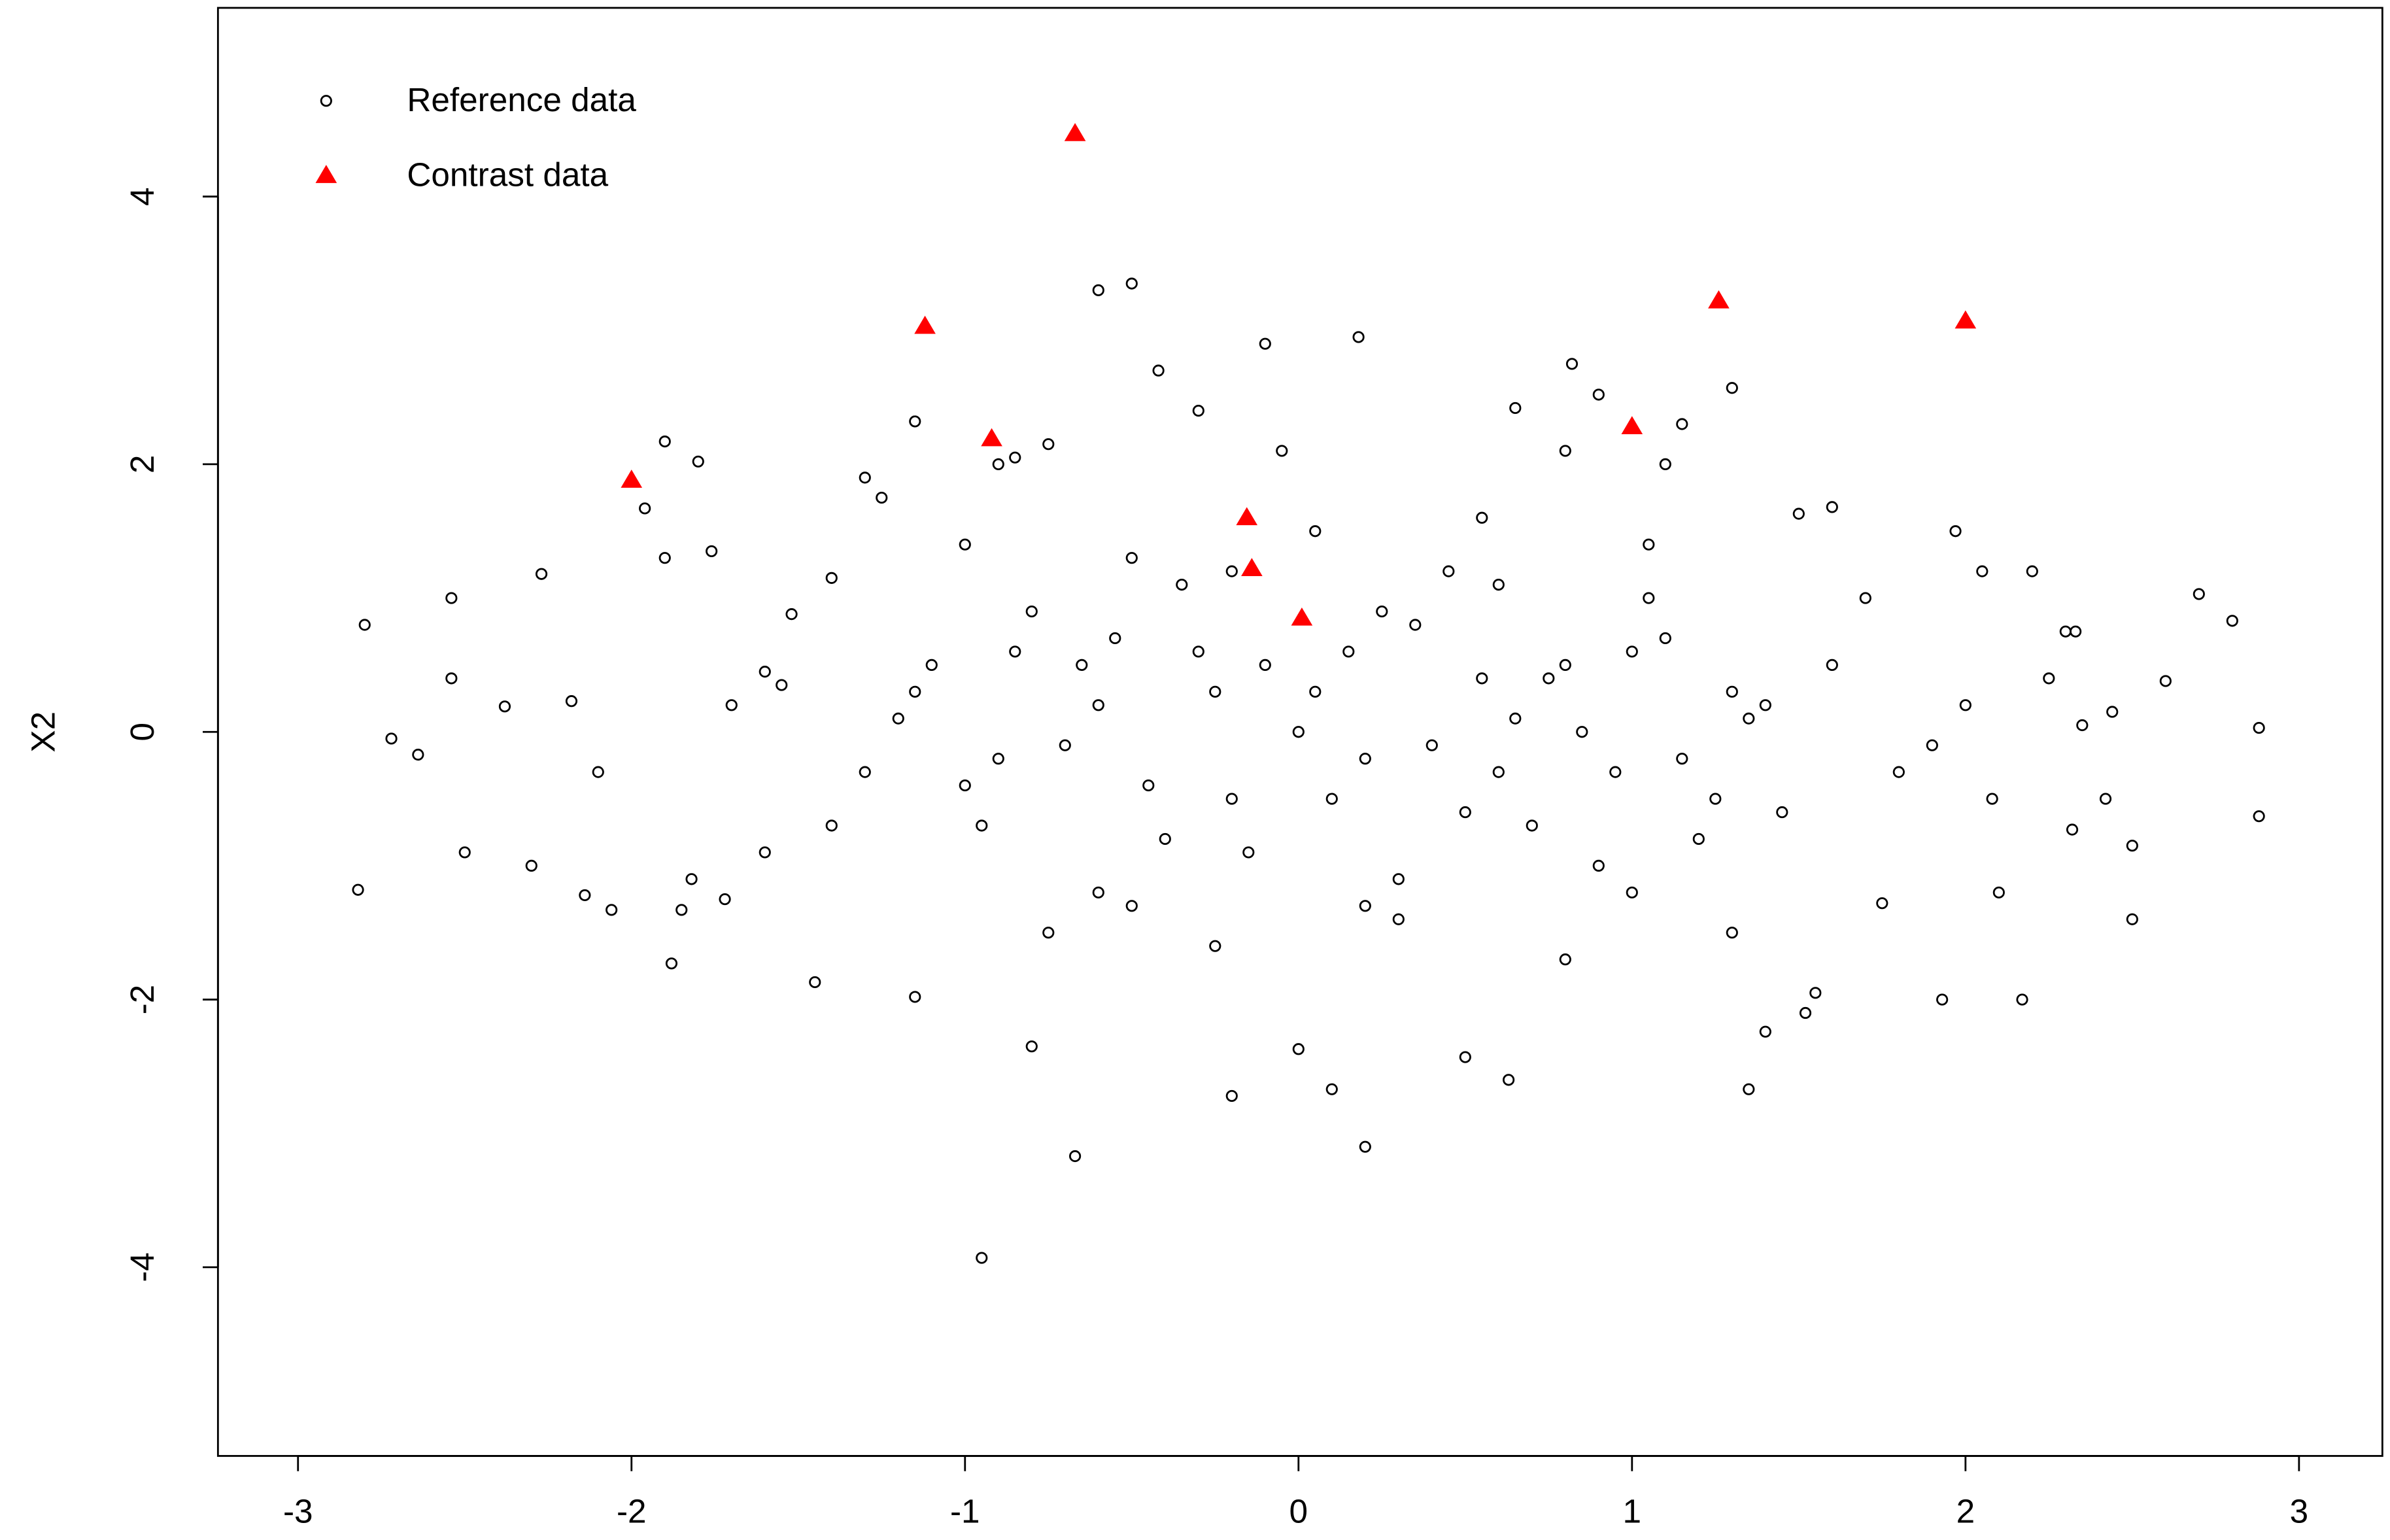 This screenshot has width=2390, height=1540. I want to click on x-tick-label: 1, so click(1632, 1511).